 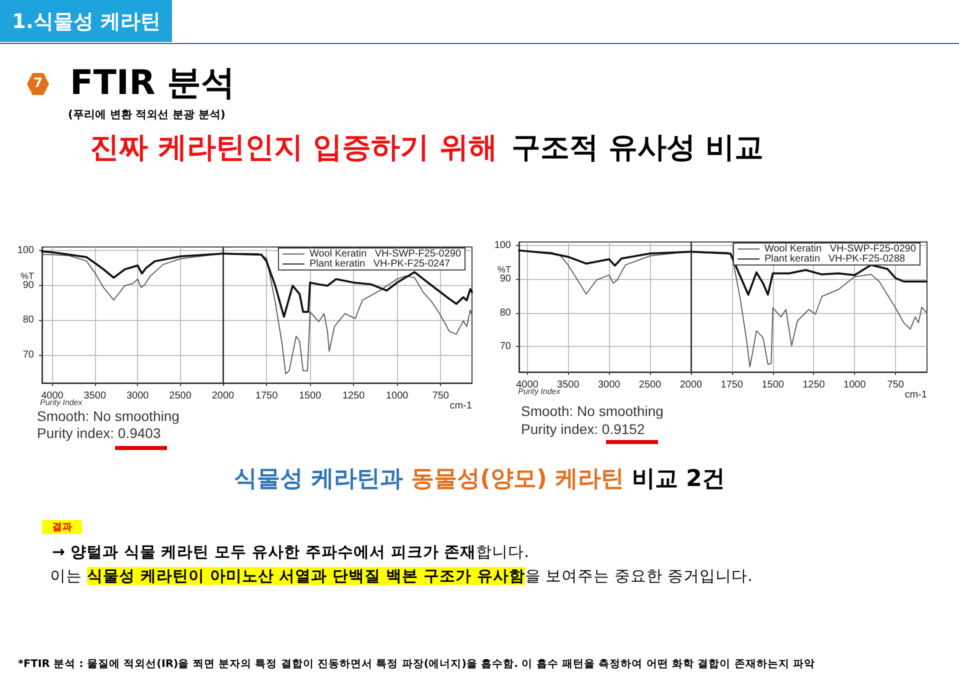 What do you see at coordinates (517, 479) in the screenshot?
I see `text: 동물성(양모) 케라틴` at bounding box center [517, 479].